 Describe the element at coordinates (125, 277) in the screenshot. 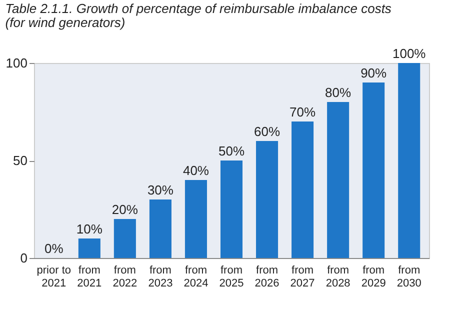

I see `x-tick-label: from 2022` at that location.